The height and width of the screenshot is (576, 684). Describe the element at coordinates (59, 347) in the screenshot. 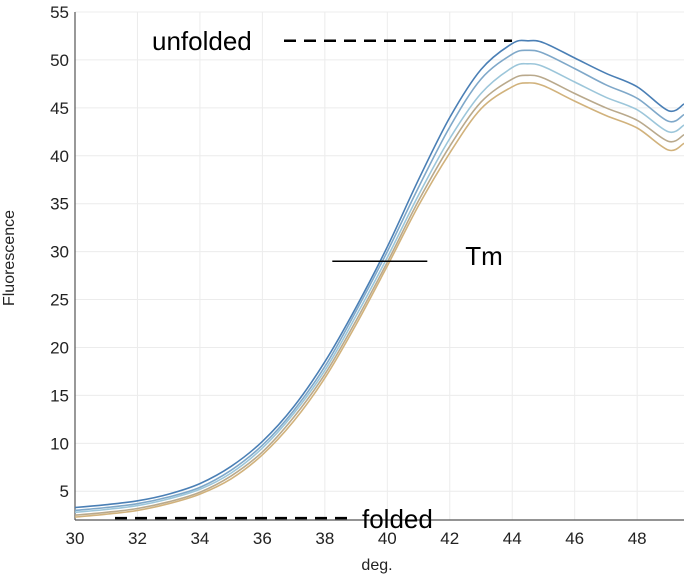

I see `y-tick-label: 20` at that location.